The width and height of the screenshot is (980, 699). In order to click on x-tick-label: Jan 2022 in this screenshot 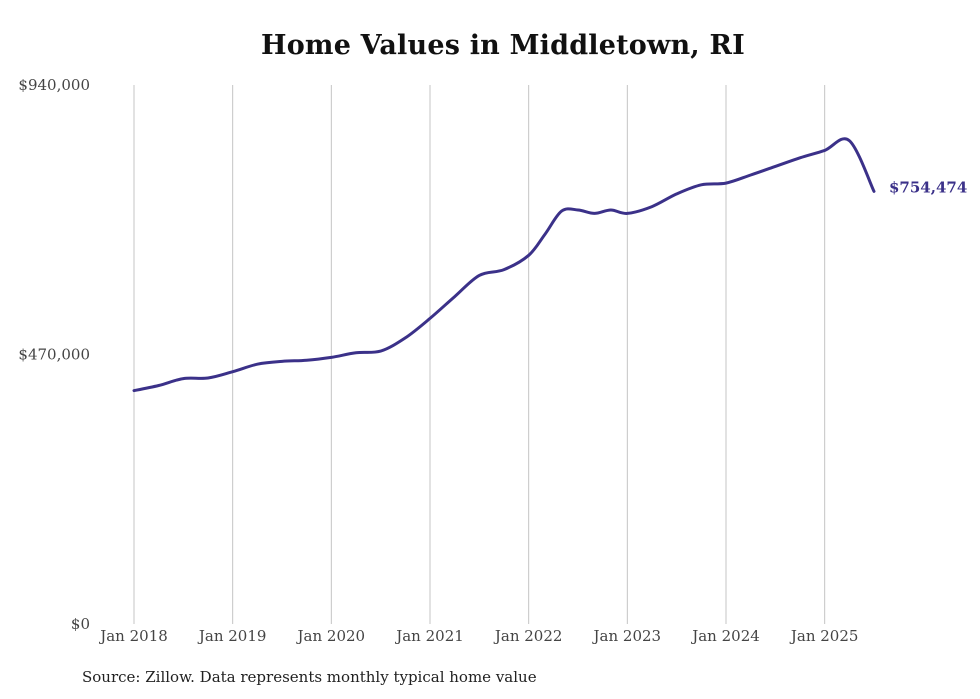, I will do `click(528, 636)`.